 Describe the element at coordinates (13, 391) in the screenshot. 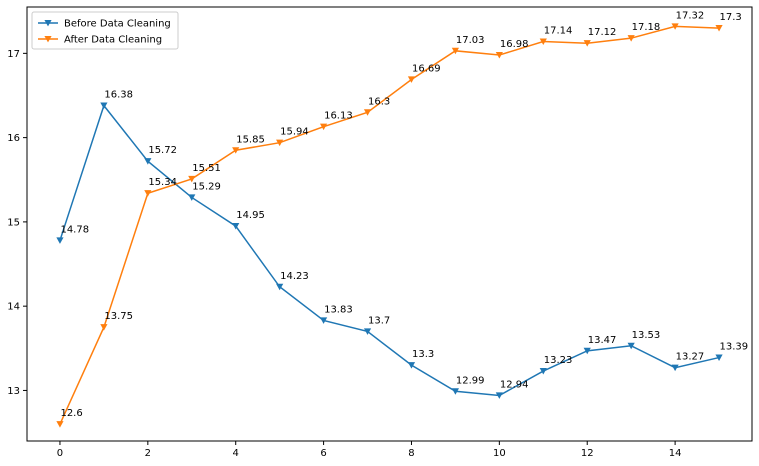

I see `y-tick-label: 13` at that location.